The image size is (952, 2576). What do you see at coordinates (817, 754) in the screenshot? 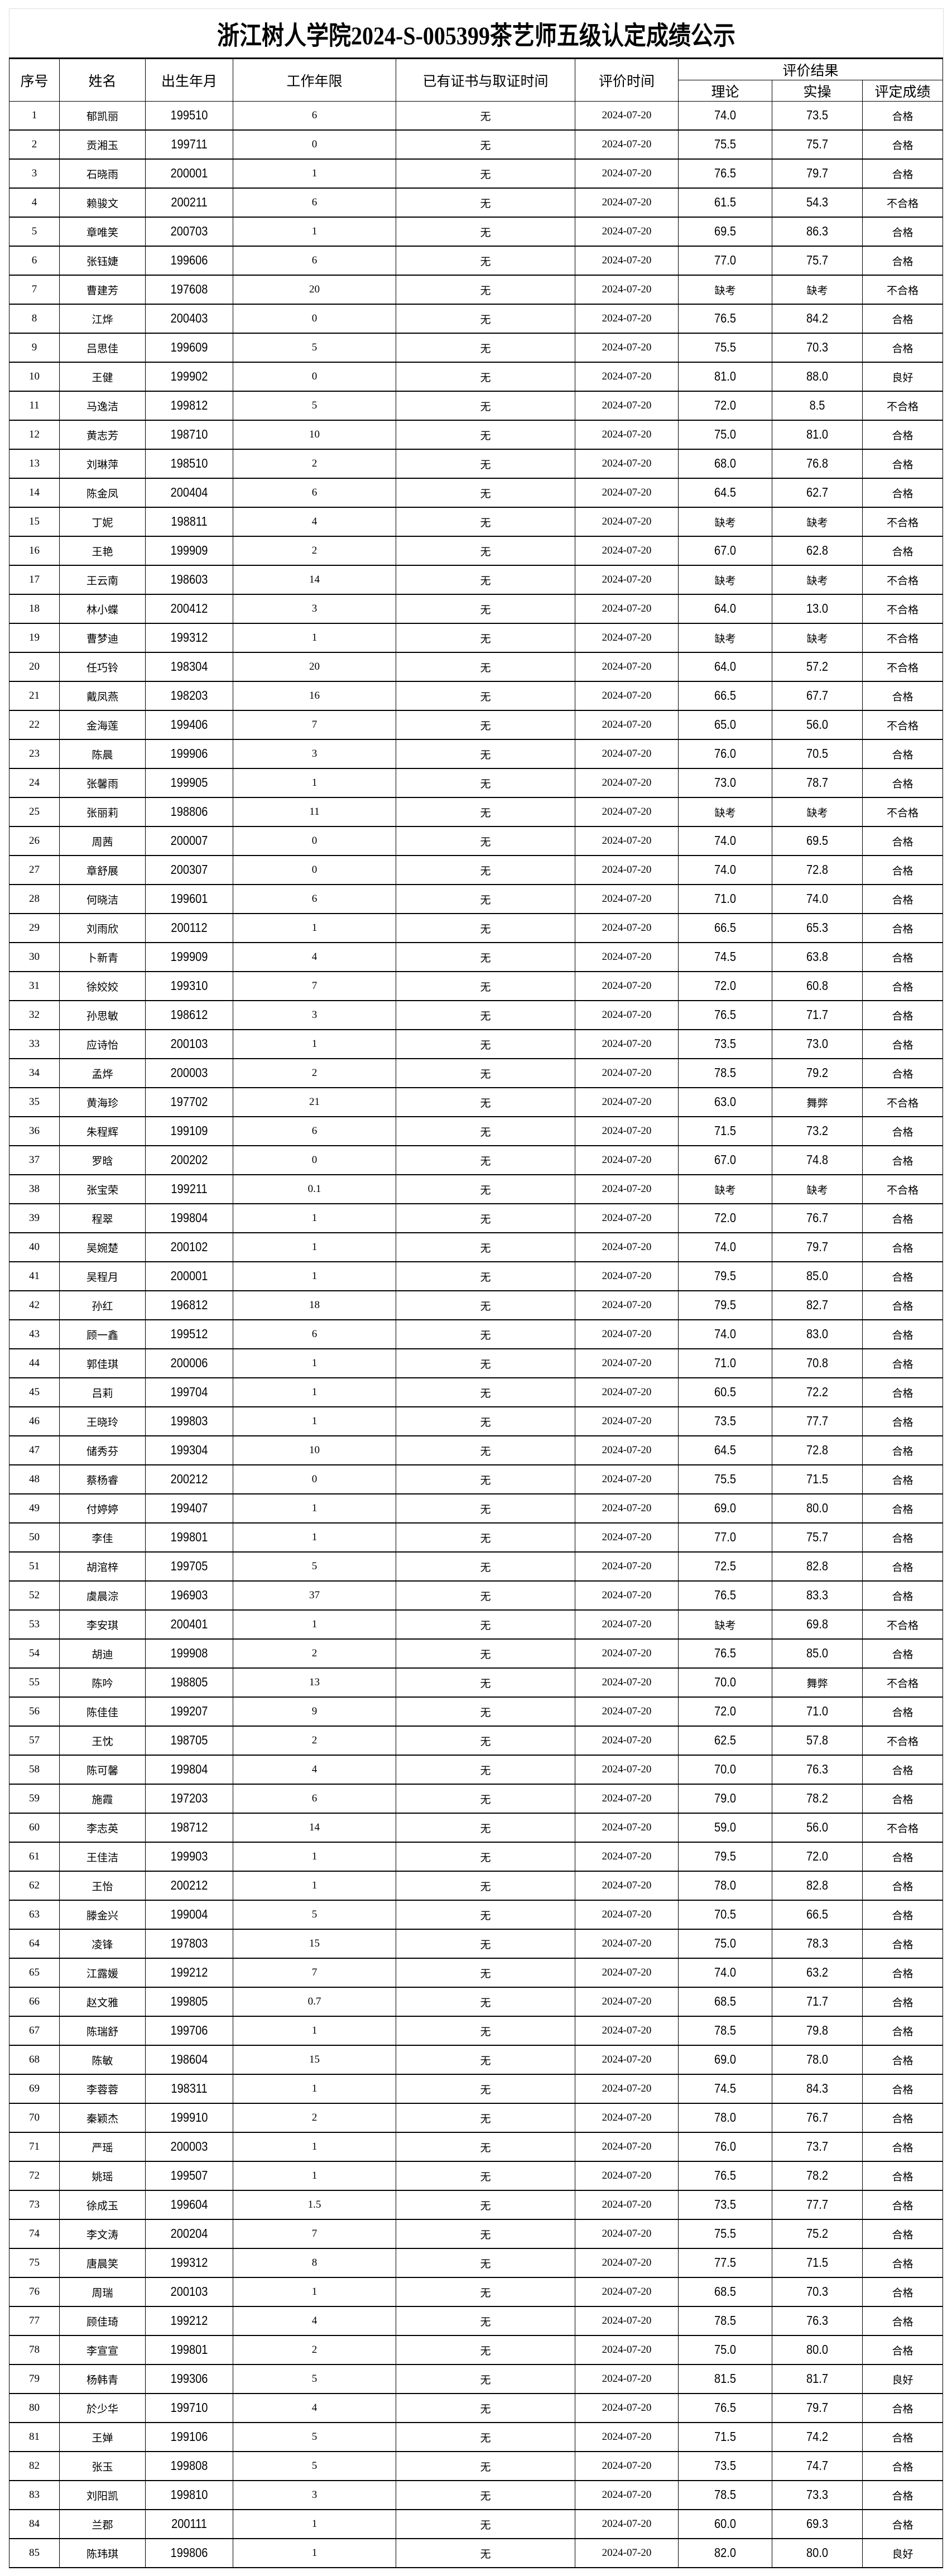
I see `cell-practice: 70.5` at bounding box center [817, 754].